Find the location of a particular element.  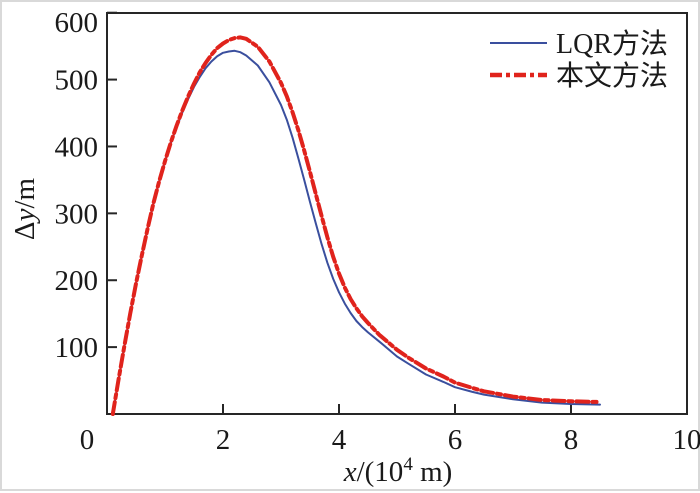

y-tick-label: 600 is located at coordinates (77, 23).